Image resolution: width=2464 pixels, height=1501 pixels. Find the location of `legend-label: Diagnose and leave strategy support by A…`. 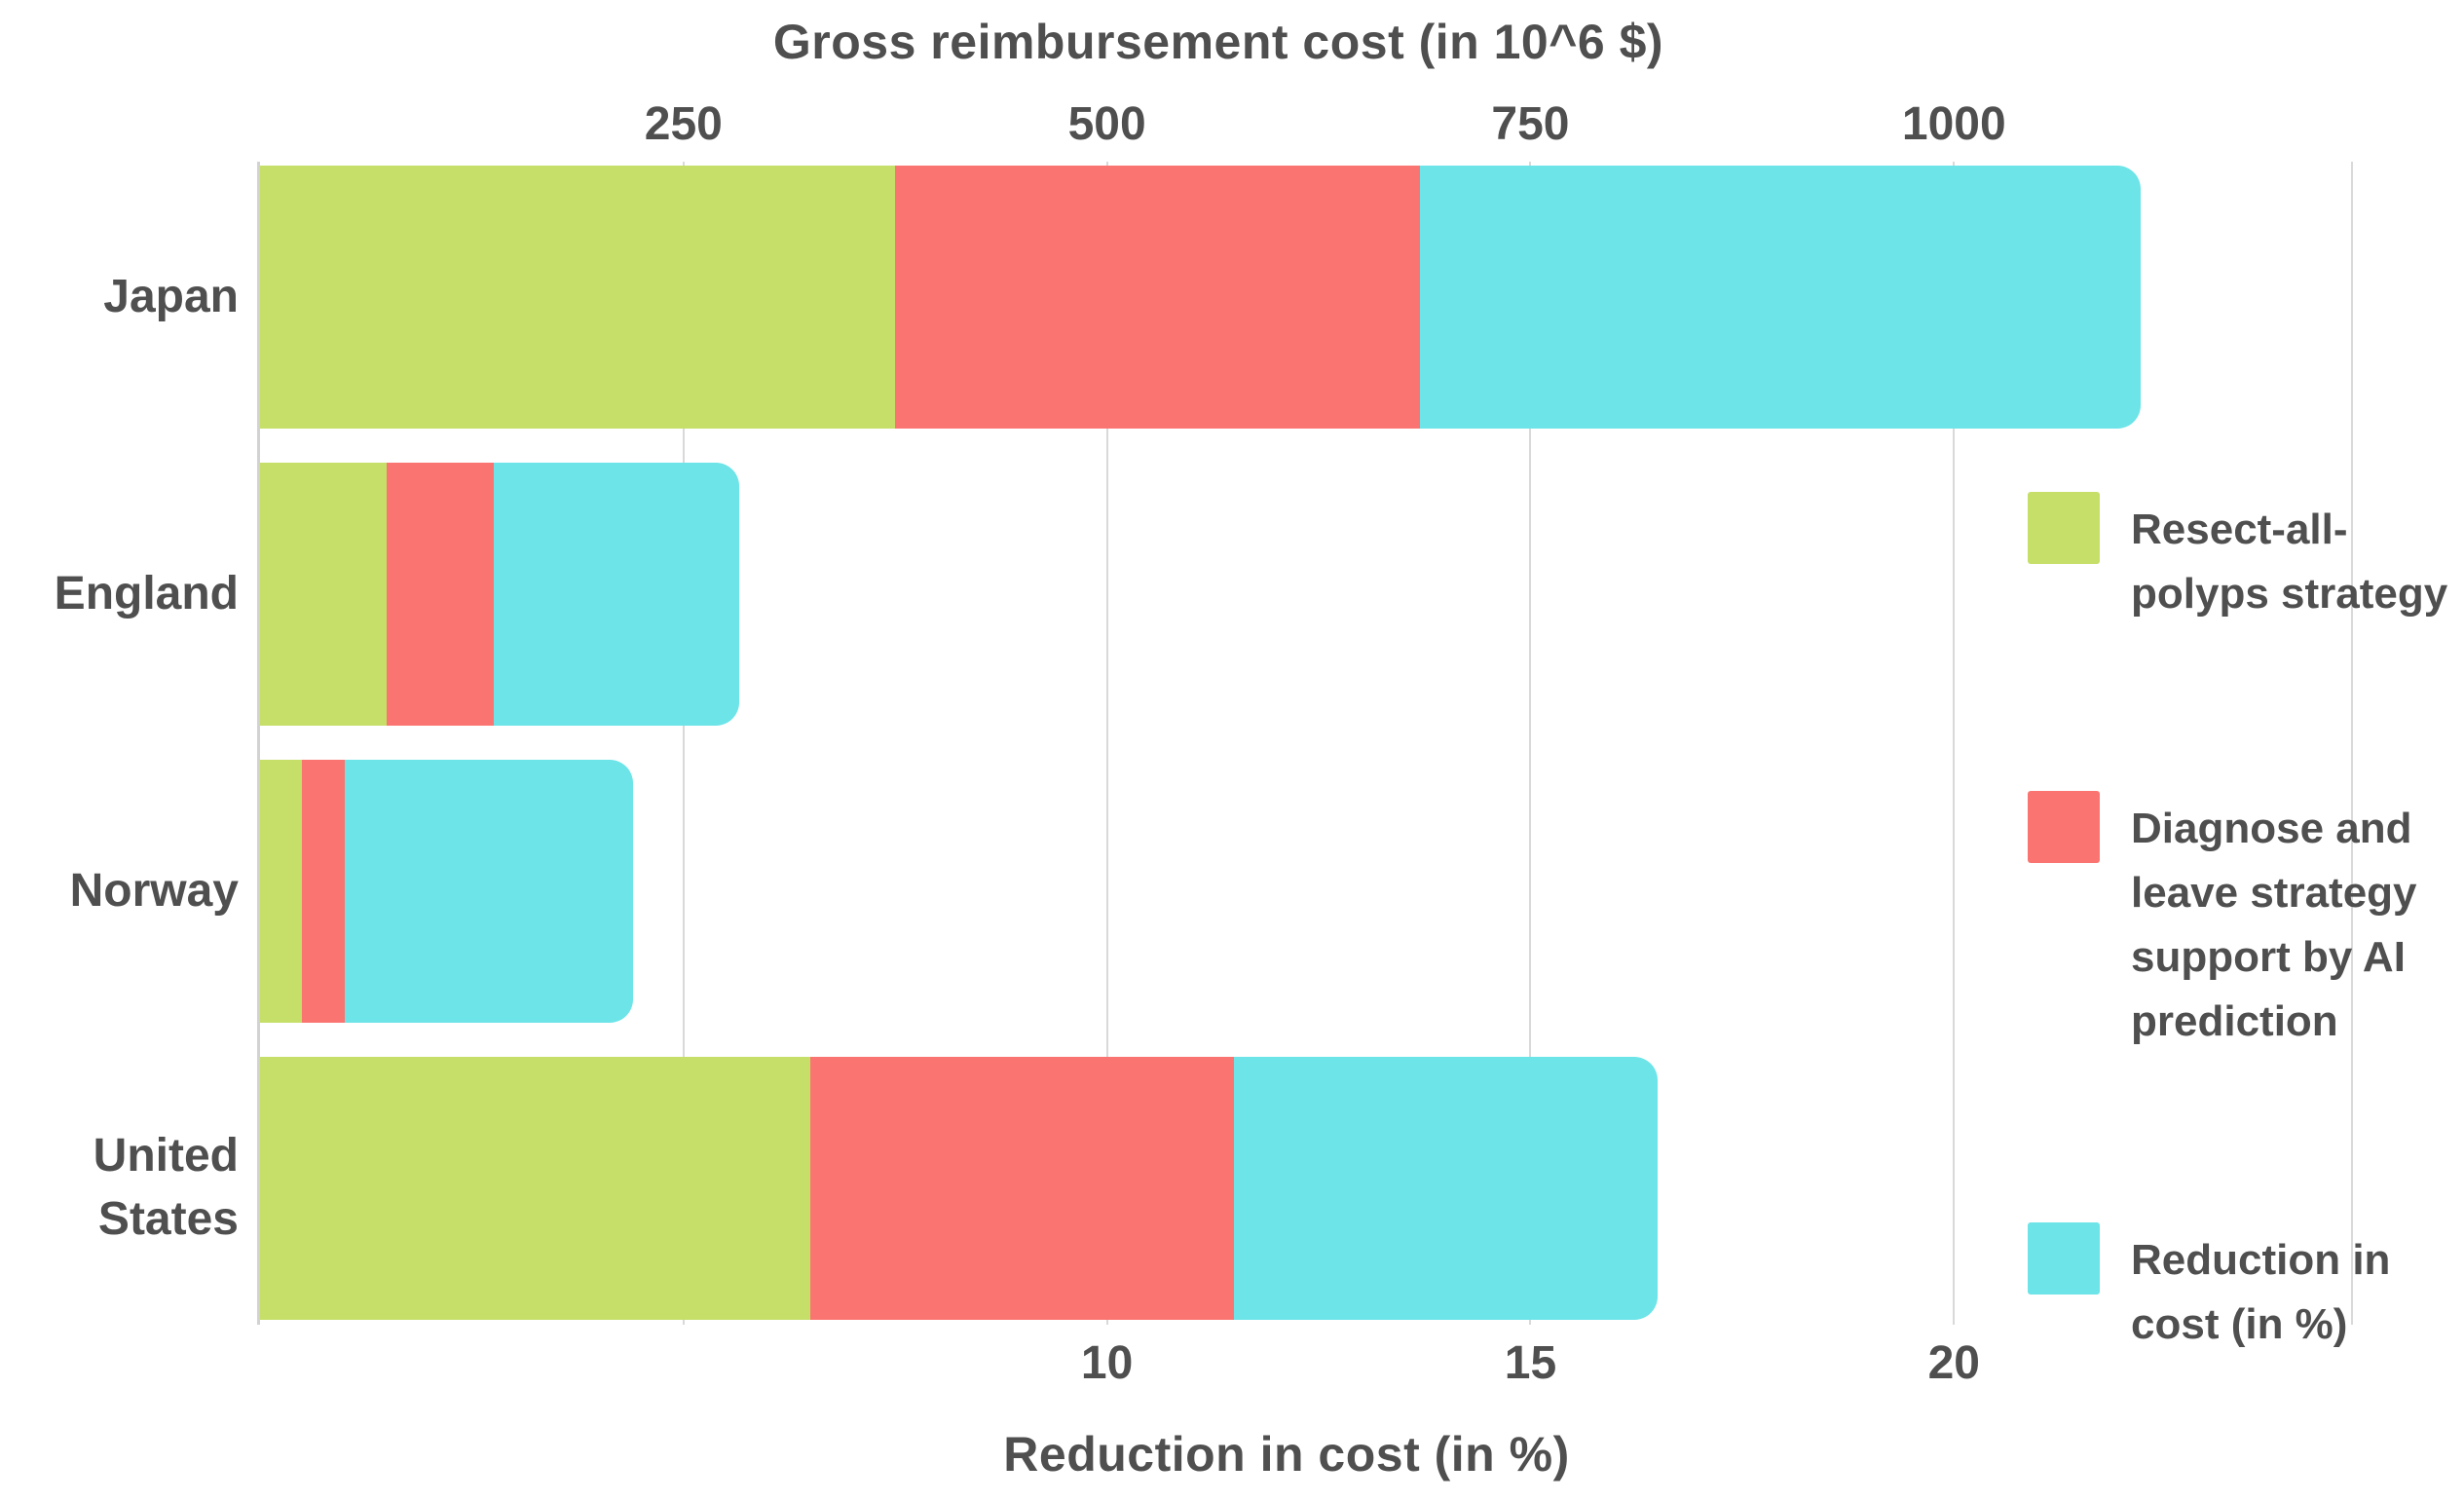

legend-label: Diagnose and leave strategy support by A… is located at coordinates (2274, 925).